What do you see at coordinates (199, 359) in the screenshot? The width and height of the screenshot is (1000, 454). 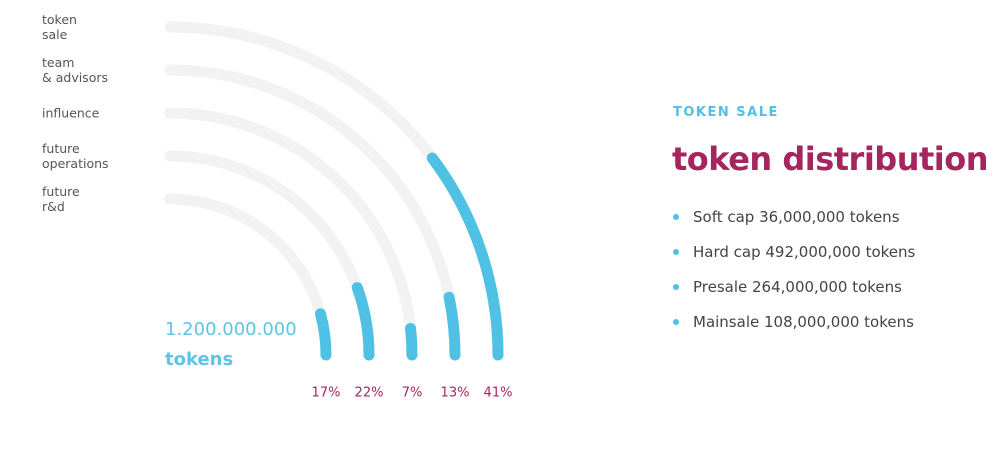 I see `total-unit: tokens` at bounding box center [199, 359].